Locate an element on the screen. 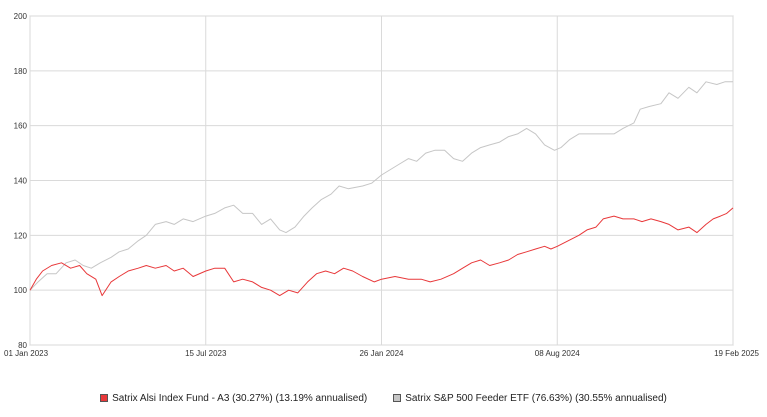  y-tick-label: 100 is located at coordinates (21, 290).